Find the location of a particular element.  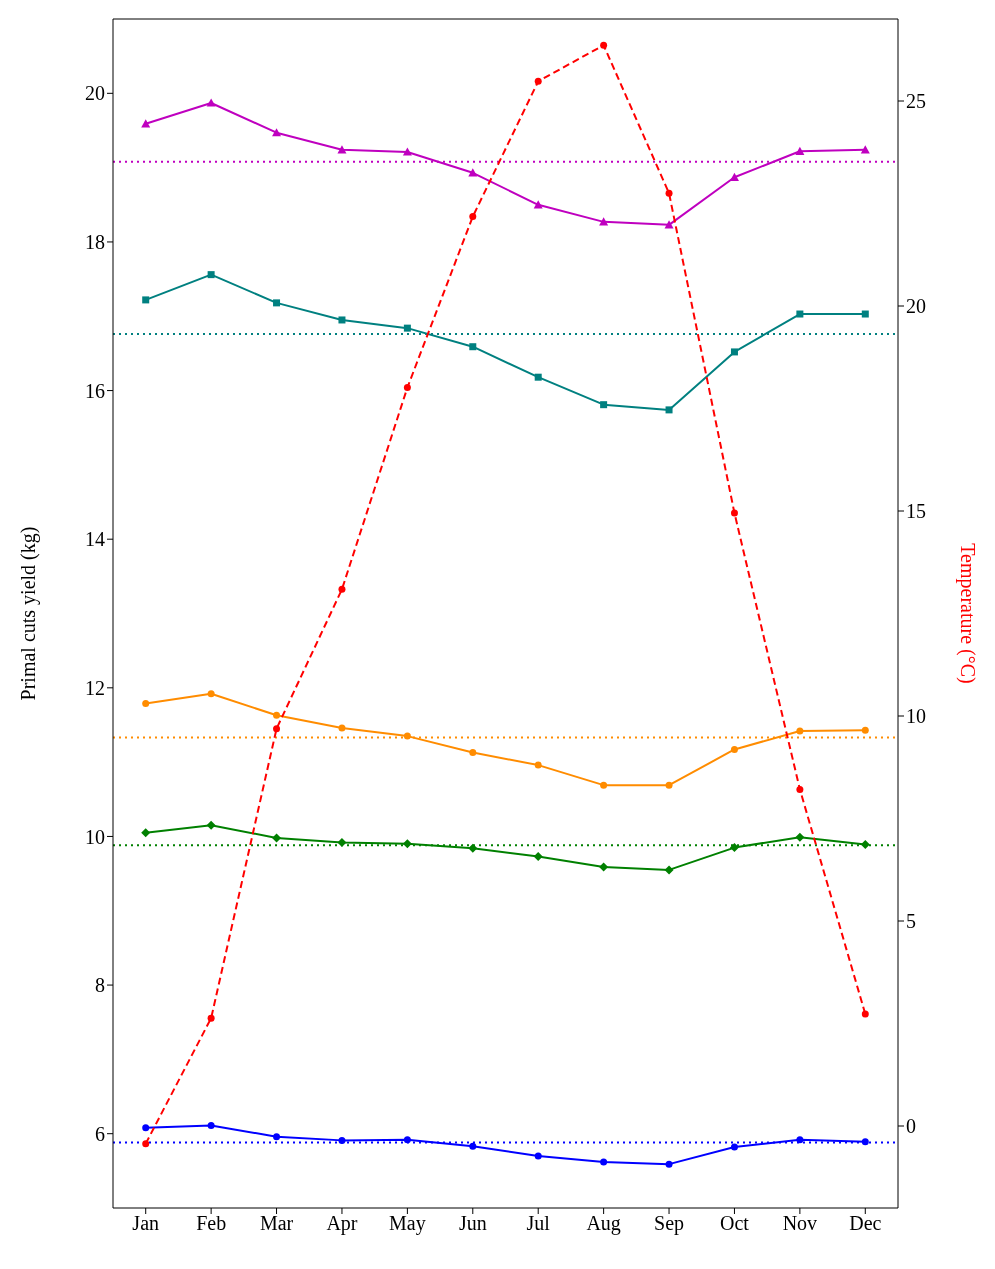

y-tick-label: 12 is located at coordinates (95, 687).